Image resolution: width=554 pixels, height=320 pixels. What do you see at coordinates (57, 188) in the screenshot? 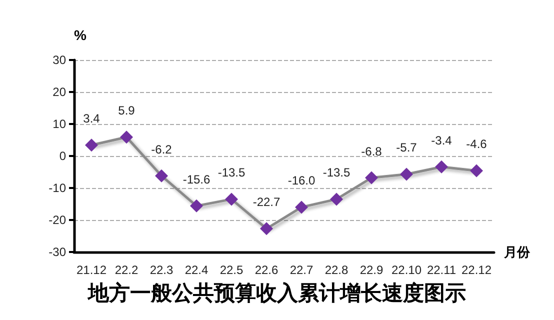
I see `y-tick-label: -10` at bounding box center [57, 188].